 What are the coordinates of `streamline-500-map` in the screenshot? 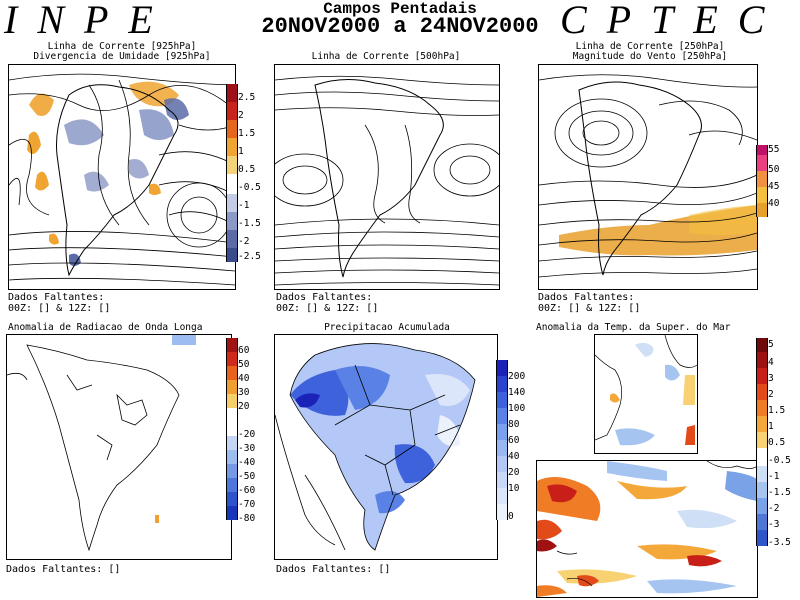 It's located at (387, 180).